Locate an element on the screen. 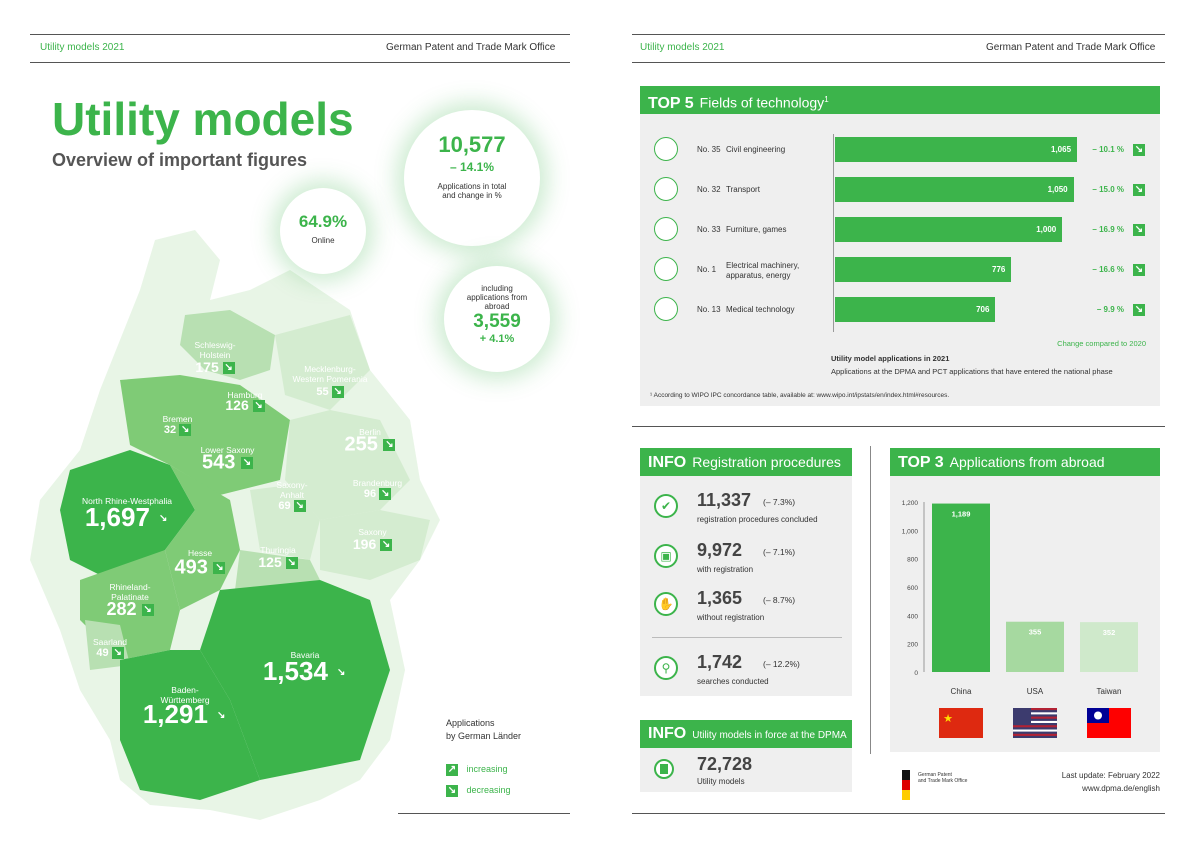 This screenshot has height=848, width=1200. top5-title: Fields of technology is located at coordinates (762, 102).